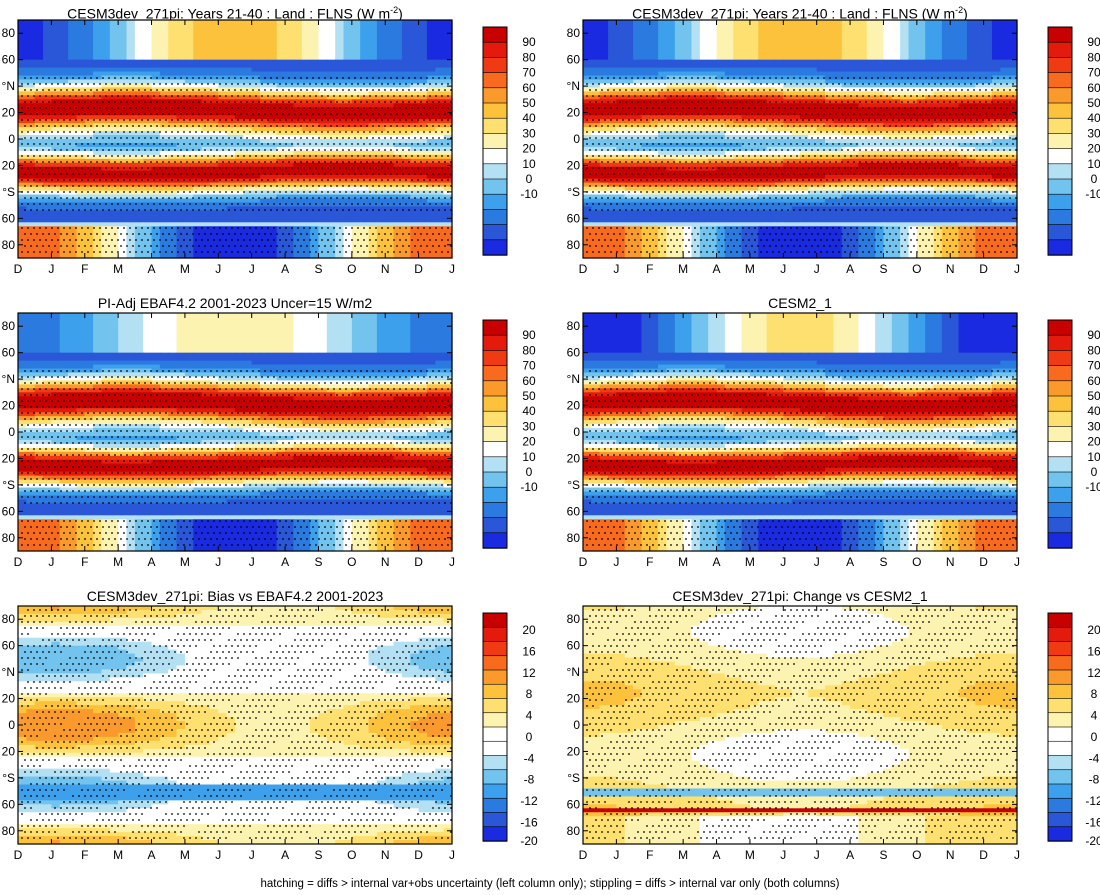  I want to click on stippling, so click(236, 165).